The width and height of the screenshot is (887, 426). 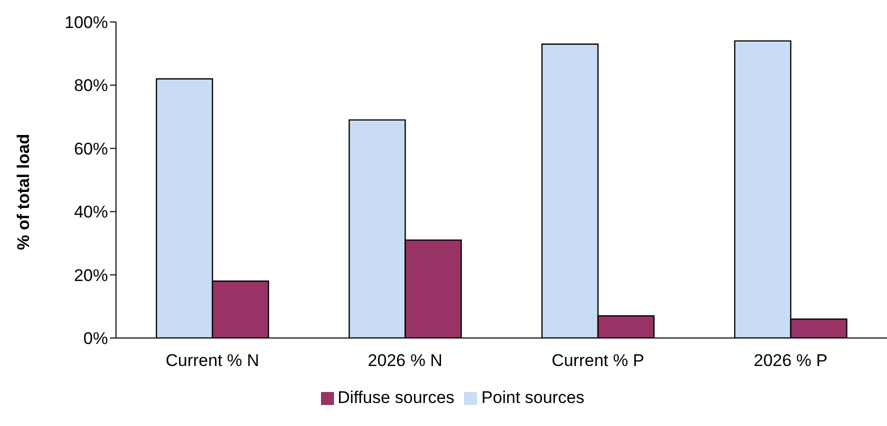 What do you see at coordinates (91, 86) in the screenshot?
I see `y-tick-label: 80%` at bounding box center [91, 86].